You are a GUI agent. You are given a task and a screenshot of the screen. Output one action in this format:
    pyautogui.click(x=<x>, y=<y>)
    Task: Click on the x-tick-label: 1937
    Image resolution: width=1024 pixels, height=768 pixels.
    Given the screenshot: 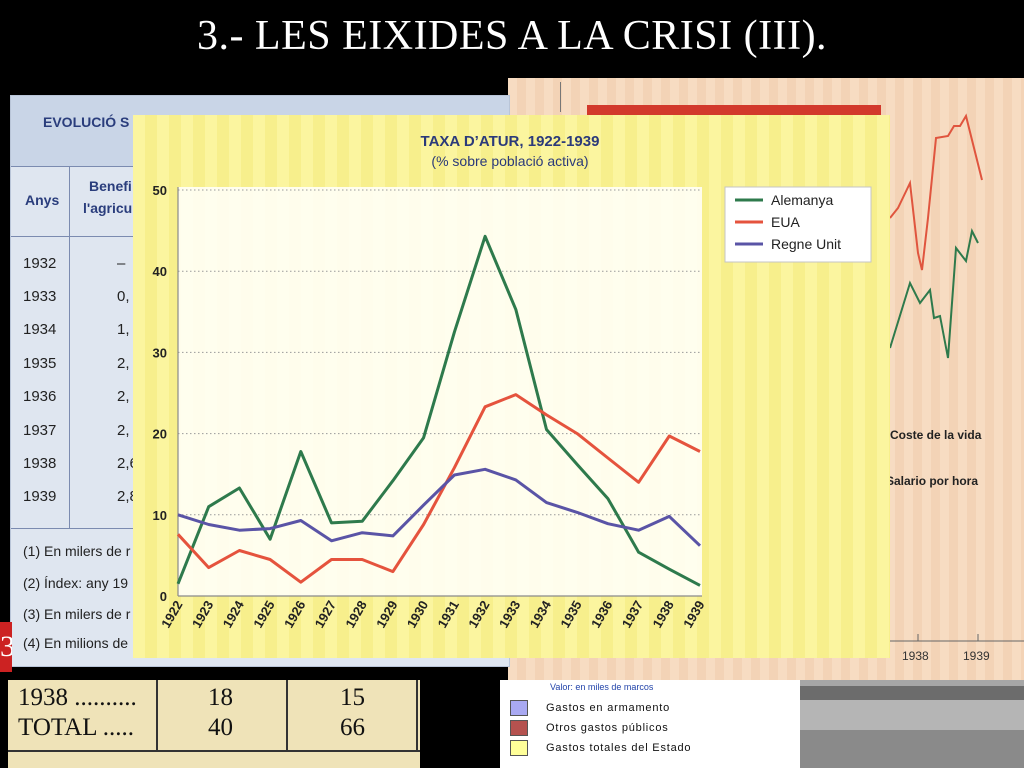 What is the action you would take?
    pyautogui.click(x=632, y=614)
    